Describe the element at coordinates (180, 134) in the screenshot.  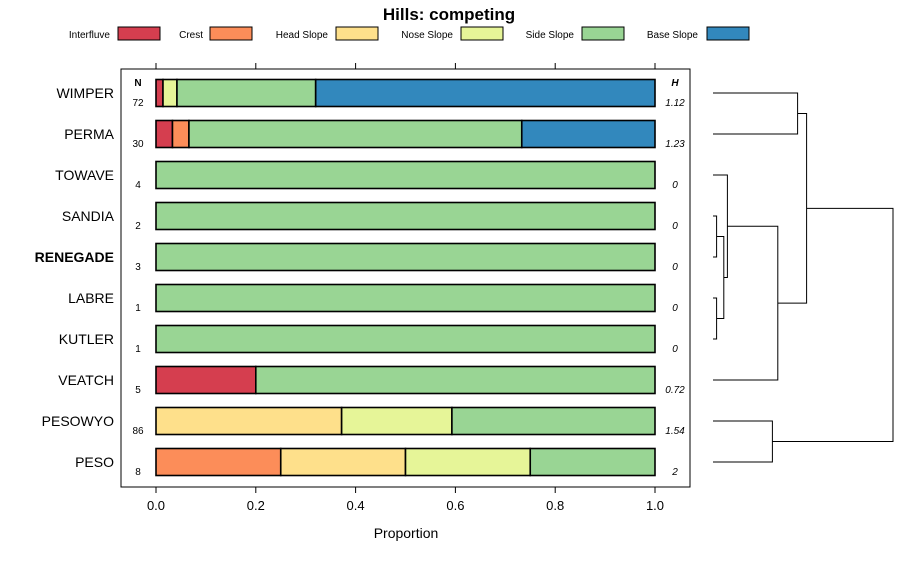
I see `bar-segment-perma-crest` at that location.